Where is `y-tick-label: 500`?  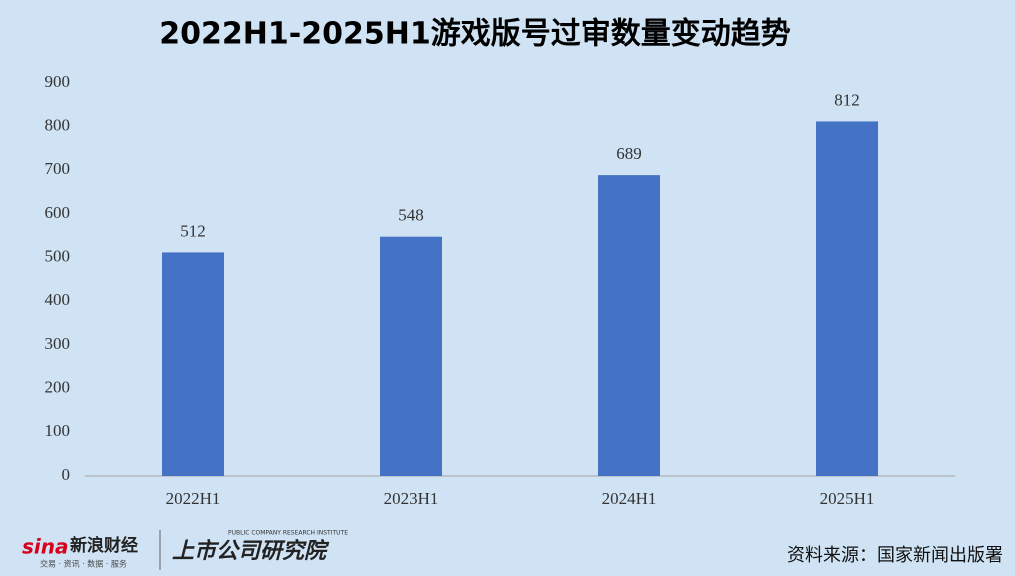
y-tick-label: 500 is located at coordinates (58, 256).